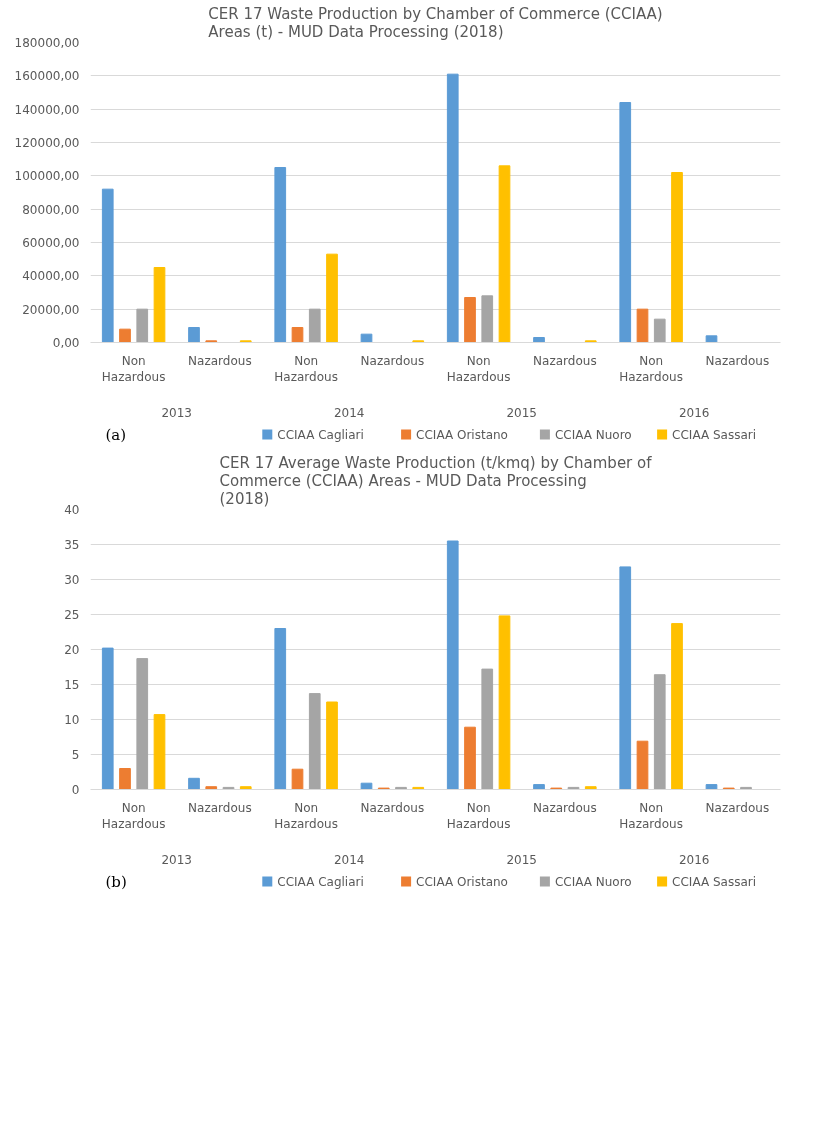 Image resolution: width=815 pixels, height=1124 pixels. I want to click on y-tick-label: 60000,00, so click(51, 243).